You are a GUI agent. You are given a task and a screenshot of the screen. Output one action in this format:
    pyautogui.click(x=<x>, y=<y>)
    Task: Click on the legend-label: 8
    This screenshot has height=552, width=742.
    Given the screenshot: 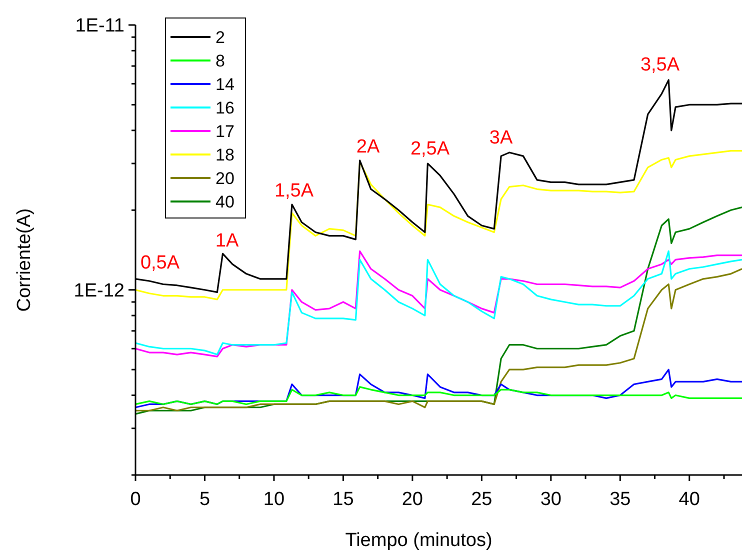 What is the action you would take?
    pyautogui.click(x=220, y=60)
    